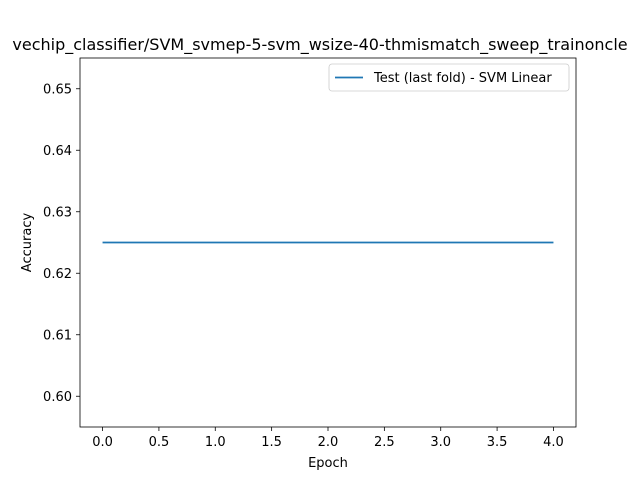 Image resolution: width=640 pixels, height=480 pixels. What do you see at coordinates (215, 442) in the screenshot?
I see `x-tick-label: 1.0` at bounding box center [215, 442].